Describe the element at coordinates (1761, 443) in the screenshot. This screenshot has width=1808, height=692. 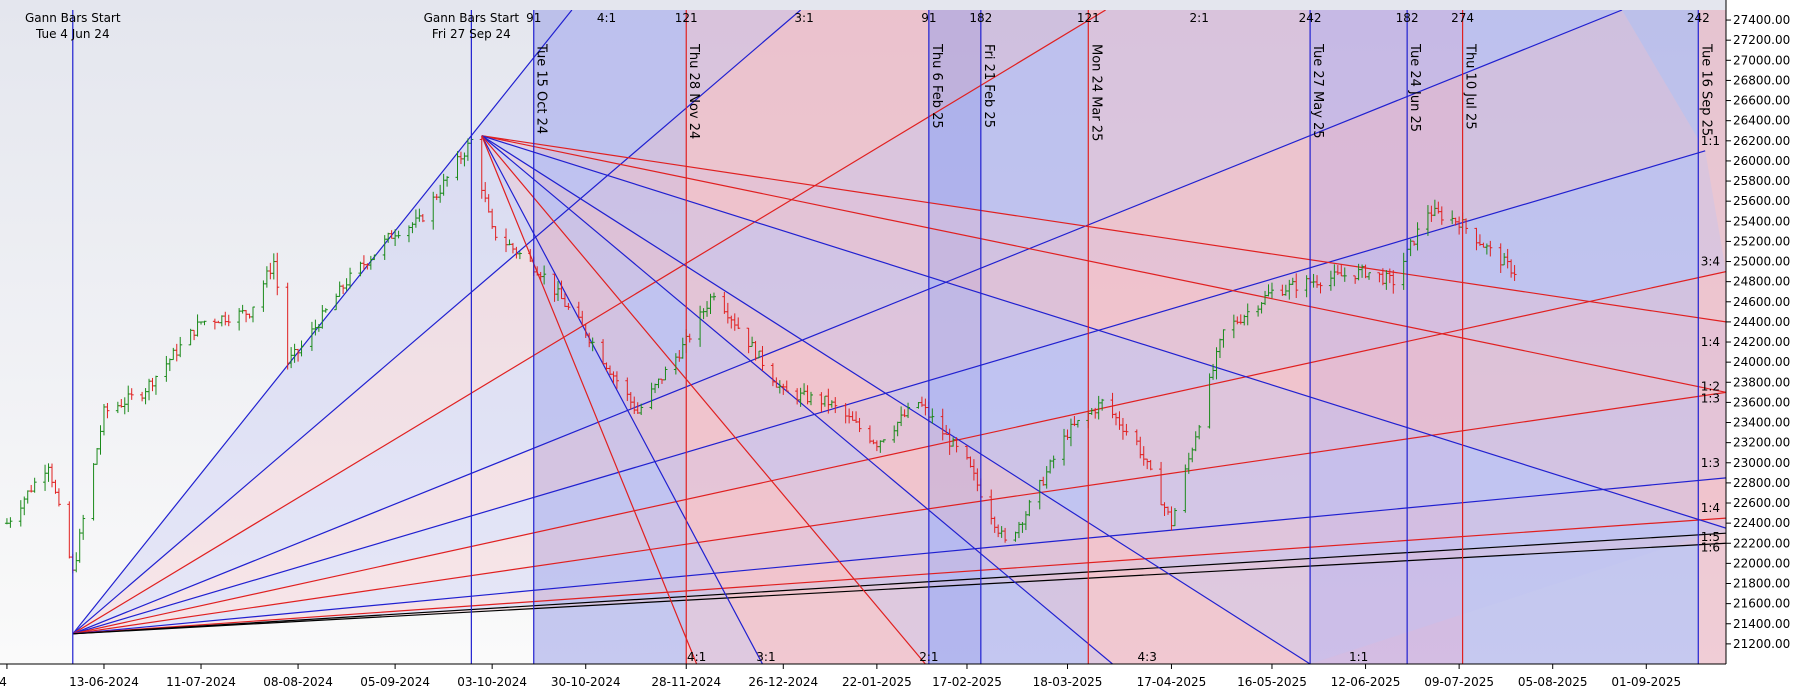
I see `y-tick-label-11: 23200.00` at that location.